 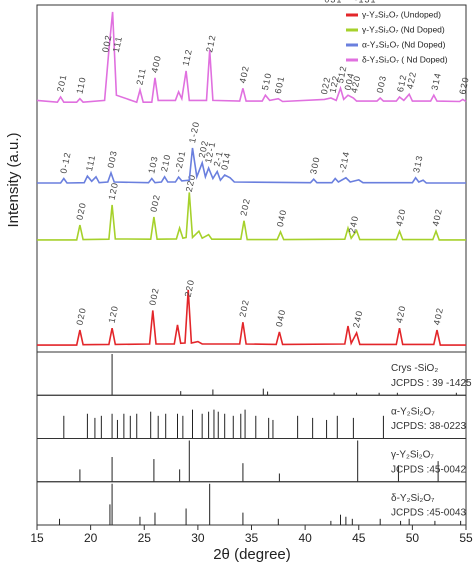 I want to click on peak-label: 512, so click(x=342, y=74).